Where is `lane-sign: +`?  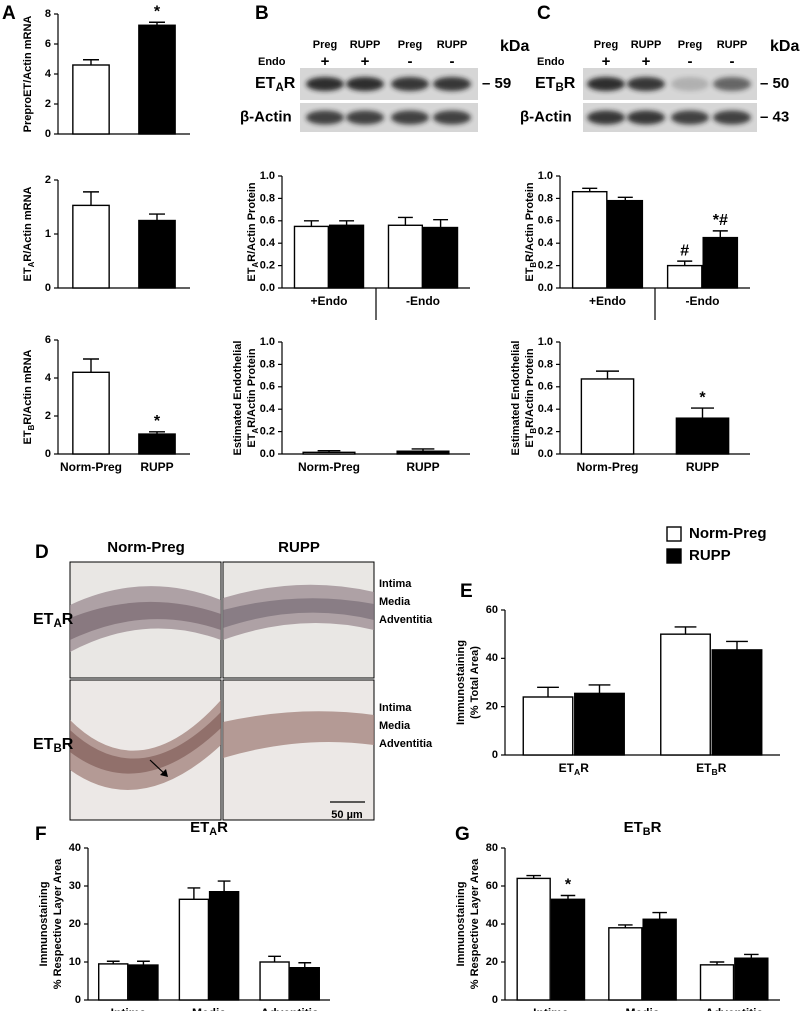 lane-sign: + is located at coordinates (606, 61).